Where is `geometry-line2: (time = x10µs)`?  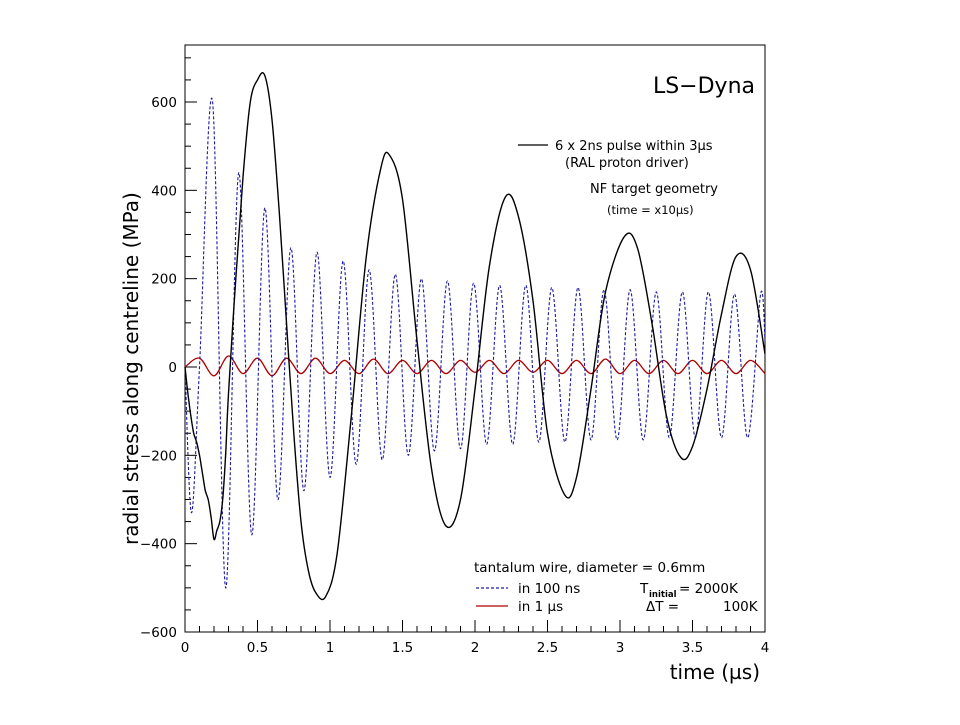
geometry-line2: (time = x10µs) is located at coordinates (650, 210).